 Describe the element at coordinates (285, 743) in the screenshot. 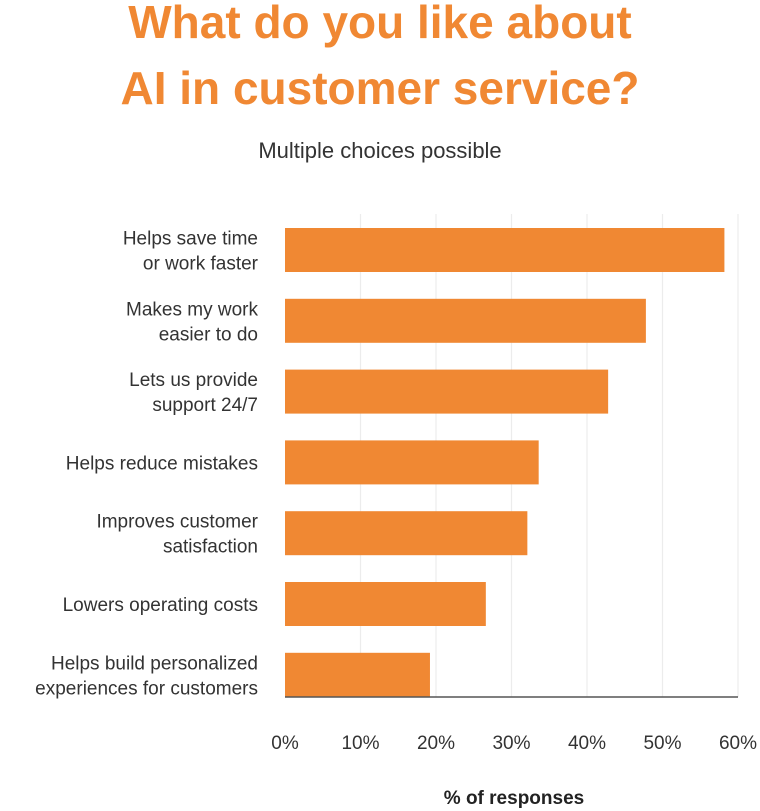

I see `x-tick-label: 0%` at that location.